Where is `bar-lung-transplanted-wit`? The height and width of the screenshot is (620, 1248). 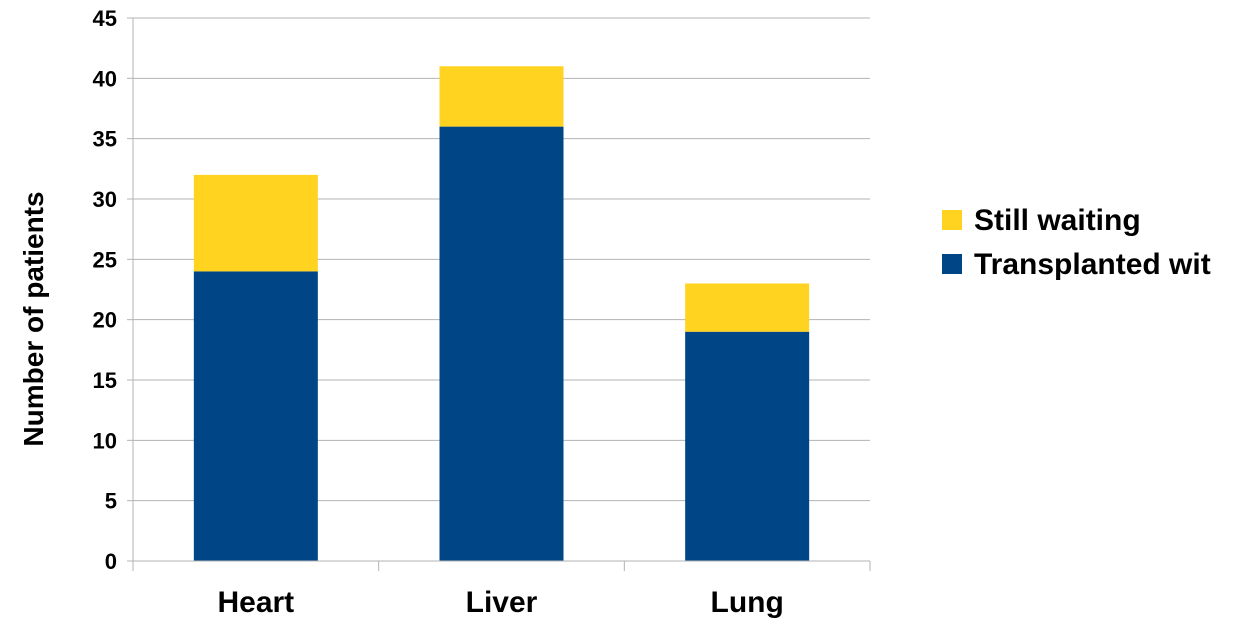 bar-lung-transplanted-wit is located at coordinates (747, 446).